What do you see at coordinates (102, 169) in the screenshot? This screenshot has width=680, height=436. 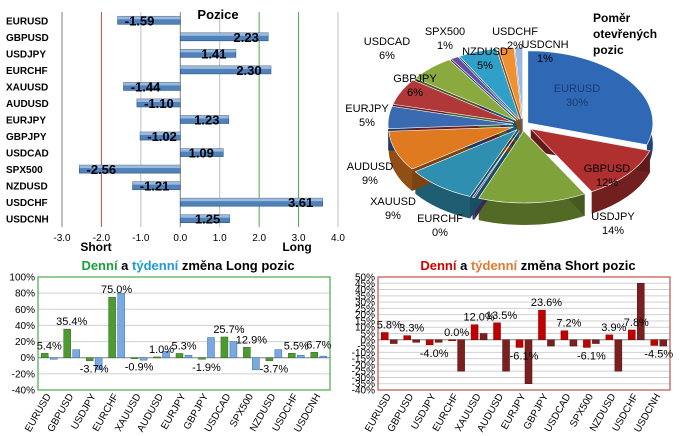 I see `bar-value-label: -2.56` at bounding box center [102, 169].